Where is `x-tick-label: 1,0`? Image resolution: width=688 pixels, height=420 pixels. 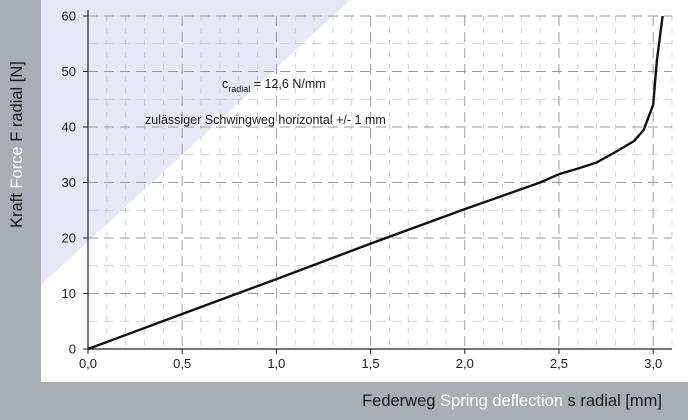 x-tick-label: 1,0 is located at coordinates (276, 363).